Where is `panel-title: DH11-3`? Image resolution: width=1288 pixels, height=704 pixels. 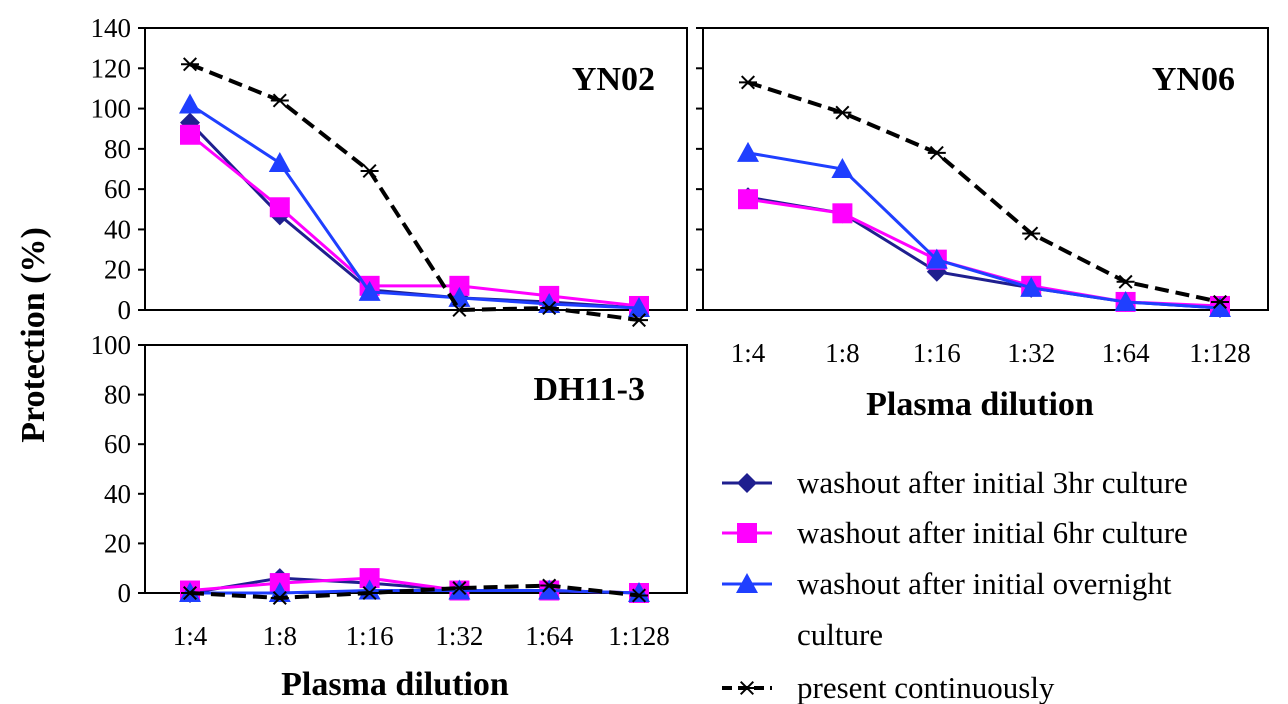 panel-title: DH11-3 is located at coordinates (589, 389).